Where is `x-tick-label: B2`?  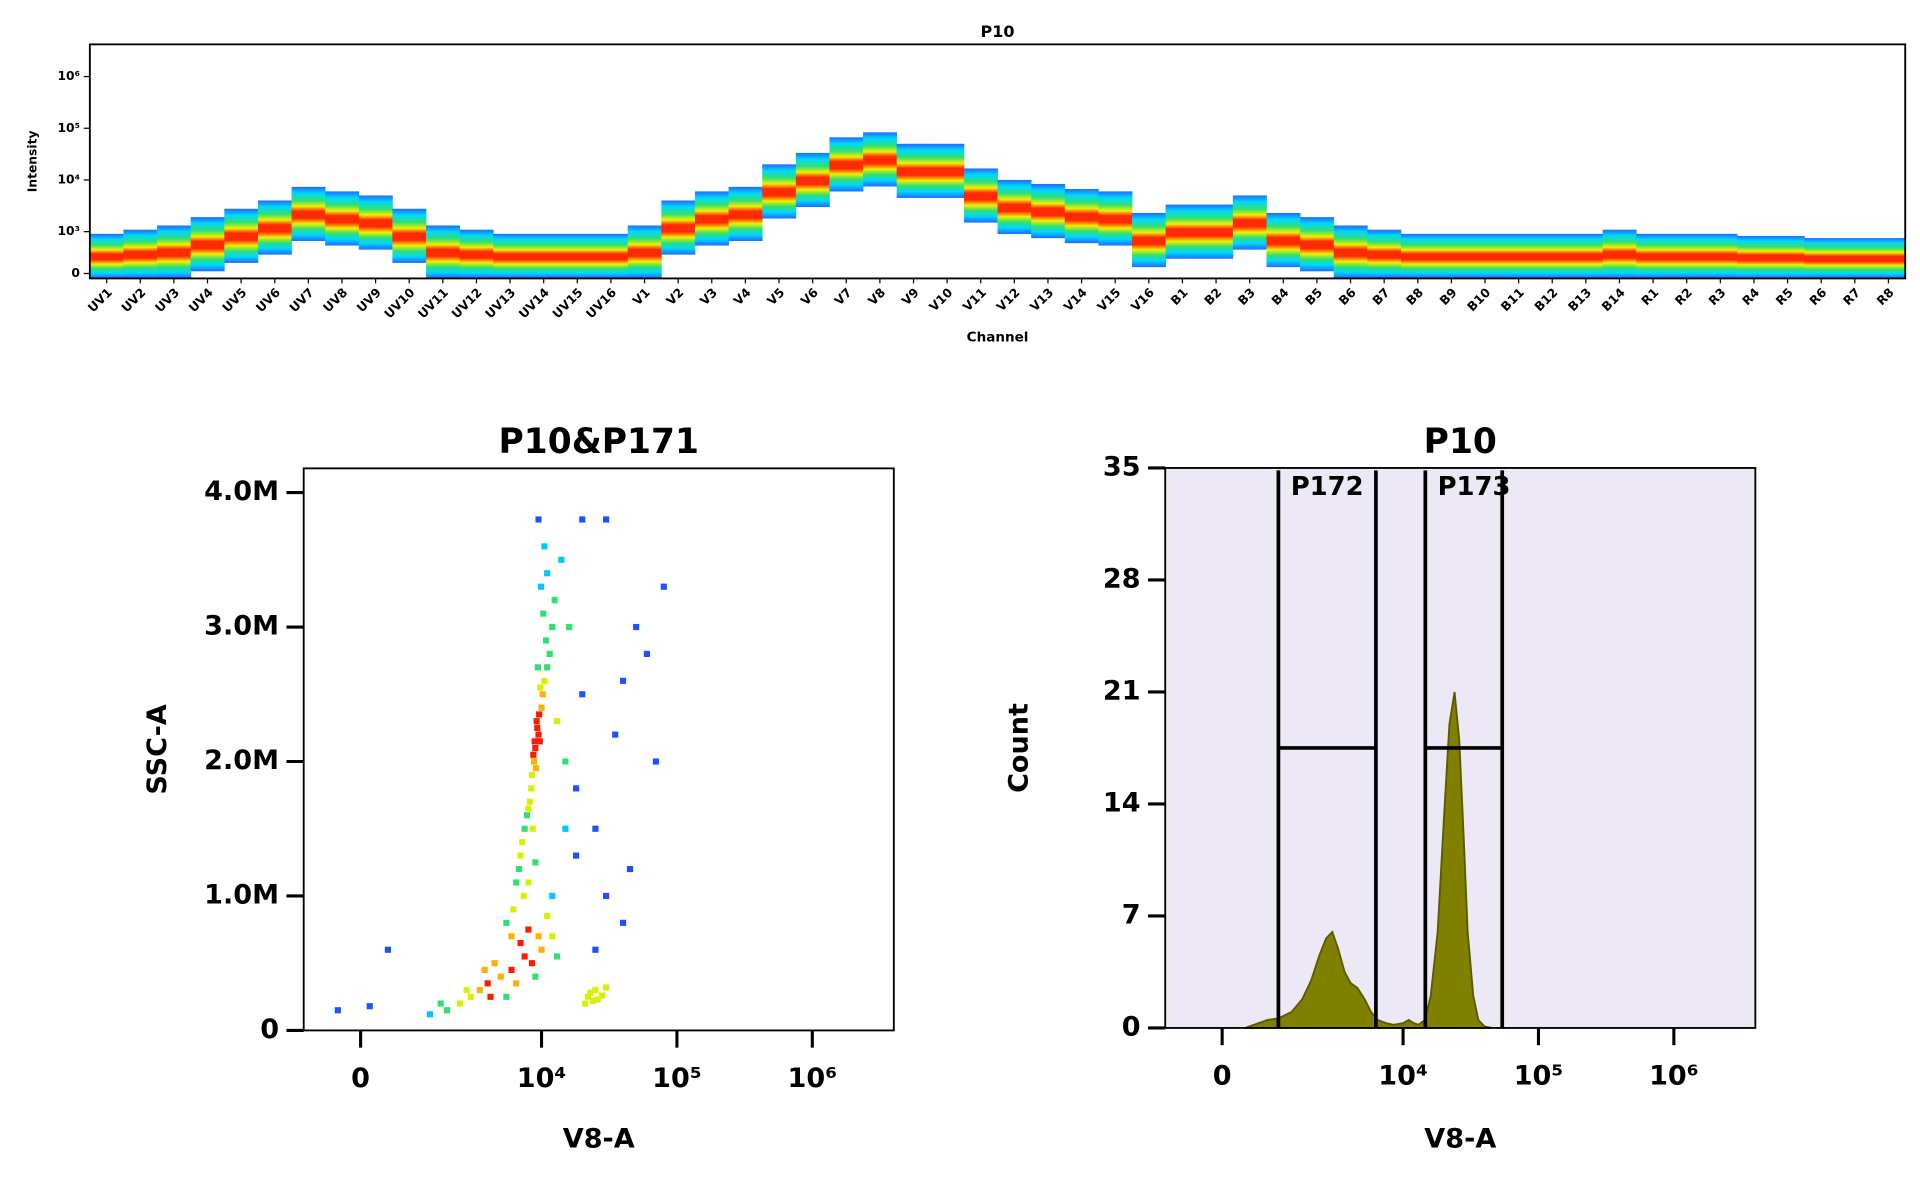
x-tick-label: B2 is located at coordinates (1213, 296).